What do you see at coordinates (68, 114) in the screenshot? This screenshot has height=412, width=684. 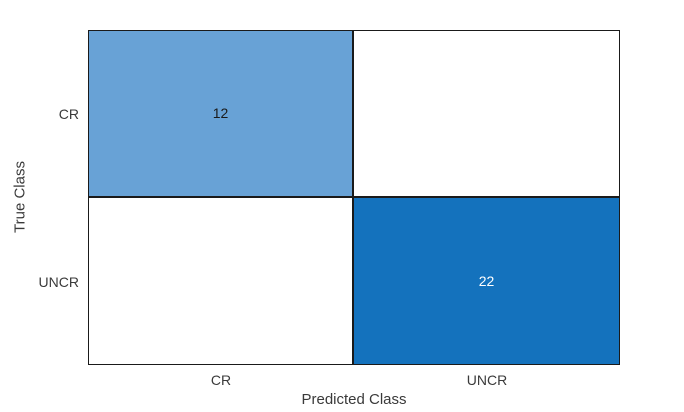 I see `y-tick-cr: CR` at bounding box center [68, 114].